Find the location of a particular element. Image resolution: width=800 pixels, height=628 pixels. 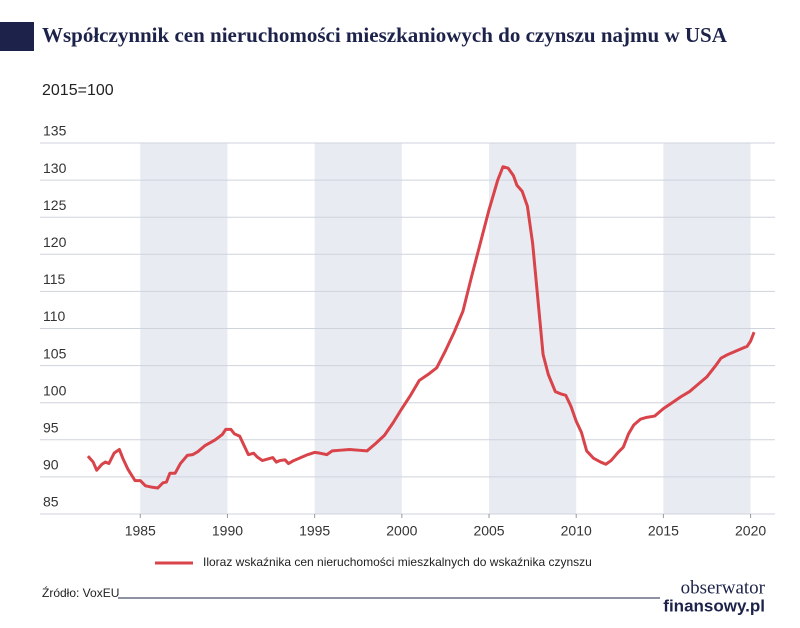

x-tick-label: 1985 is located at coordinates (140, 531).